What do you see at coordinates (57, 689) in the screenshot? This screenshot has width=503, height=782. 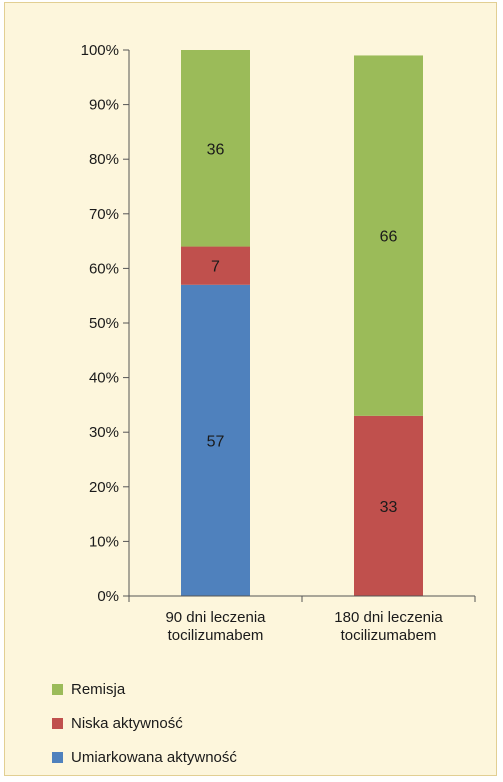 I see `legend-swatch-remisja` at bounding box center [57, 689].